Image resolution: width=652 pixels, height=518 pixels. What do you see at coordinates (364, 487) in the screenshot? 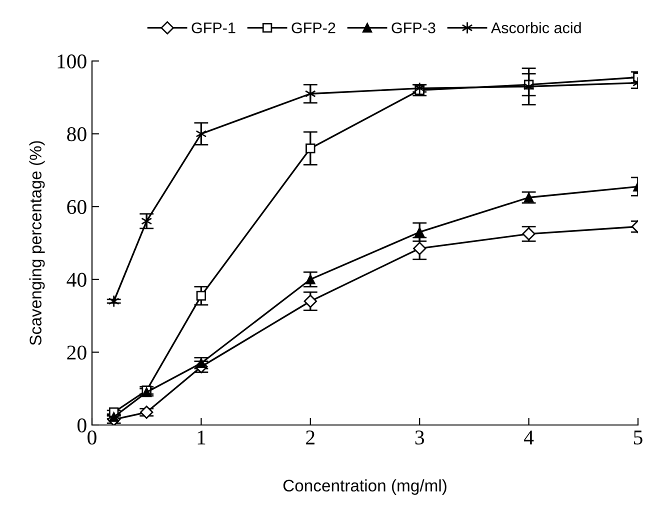
I see `x-axis-title: Concentration (mg/ml)` at bounding box center [364, 487].